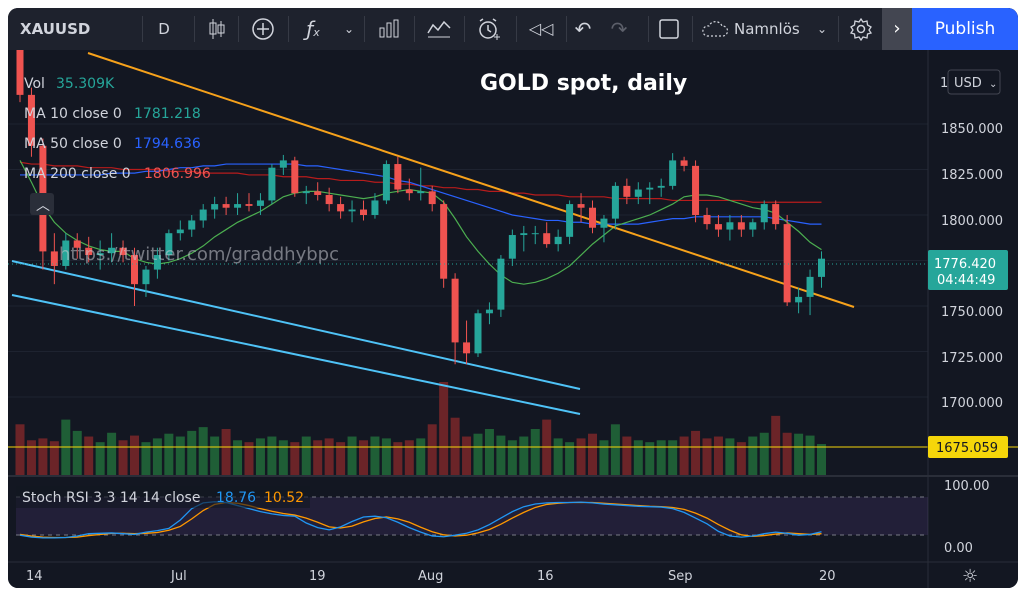 The width and height of the screenshot is (1024, 596). What do you see at coordinates (439, 29) in the screenshot?
I see `chart-properties-icon` at bounding box center [439, 29].